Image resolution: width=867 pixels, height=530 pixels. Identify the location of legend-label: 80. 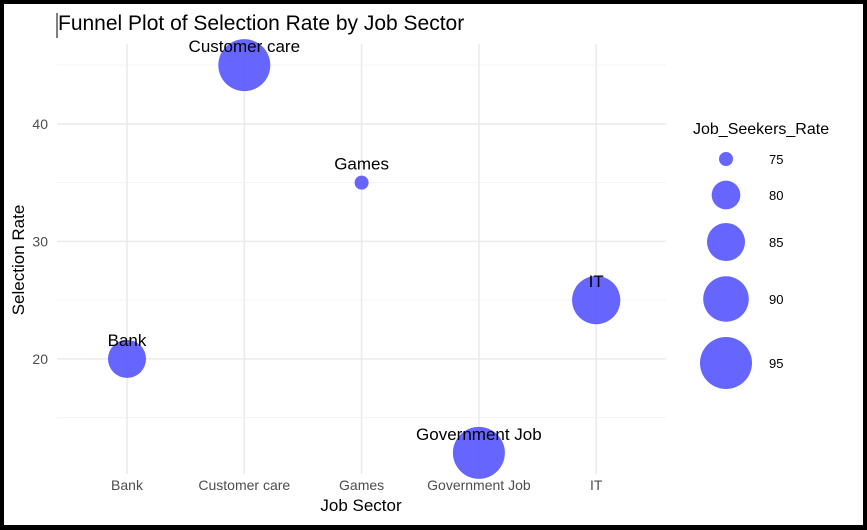
(776, 195).